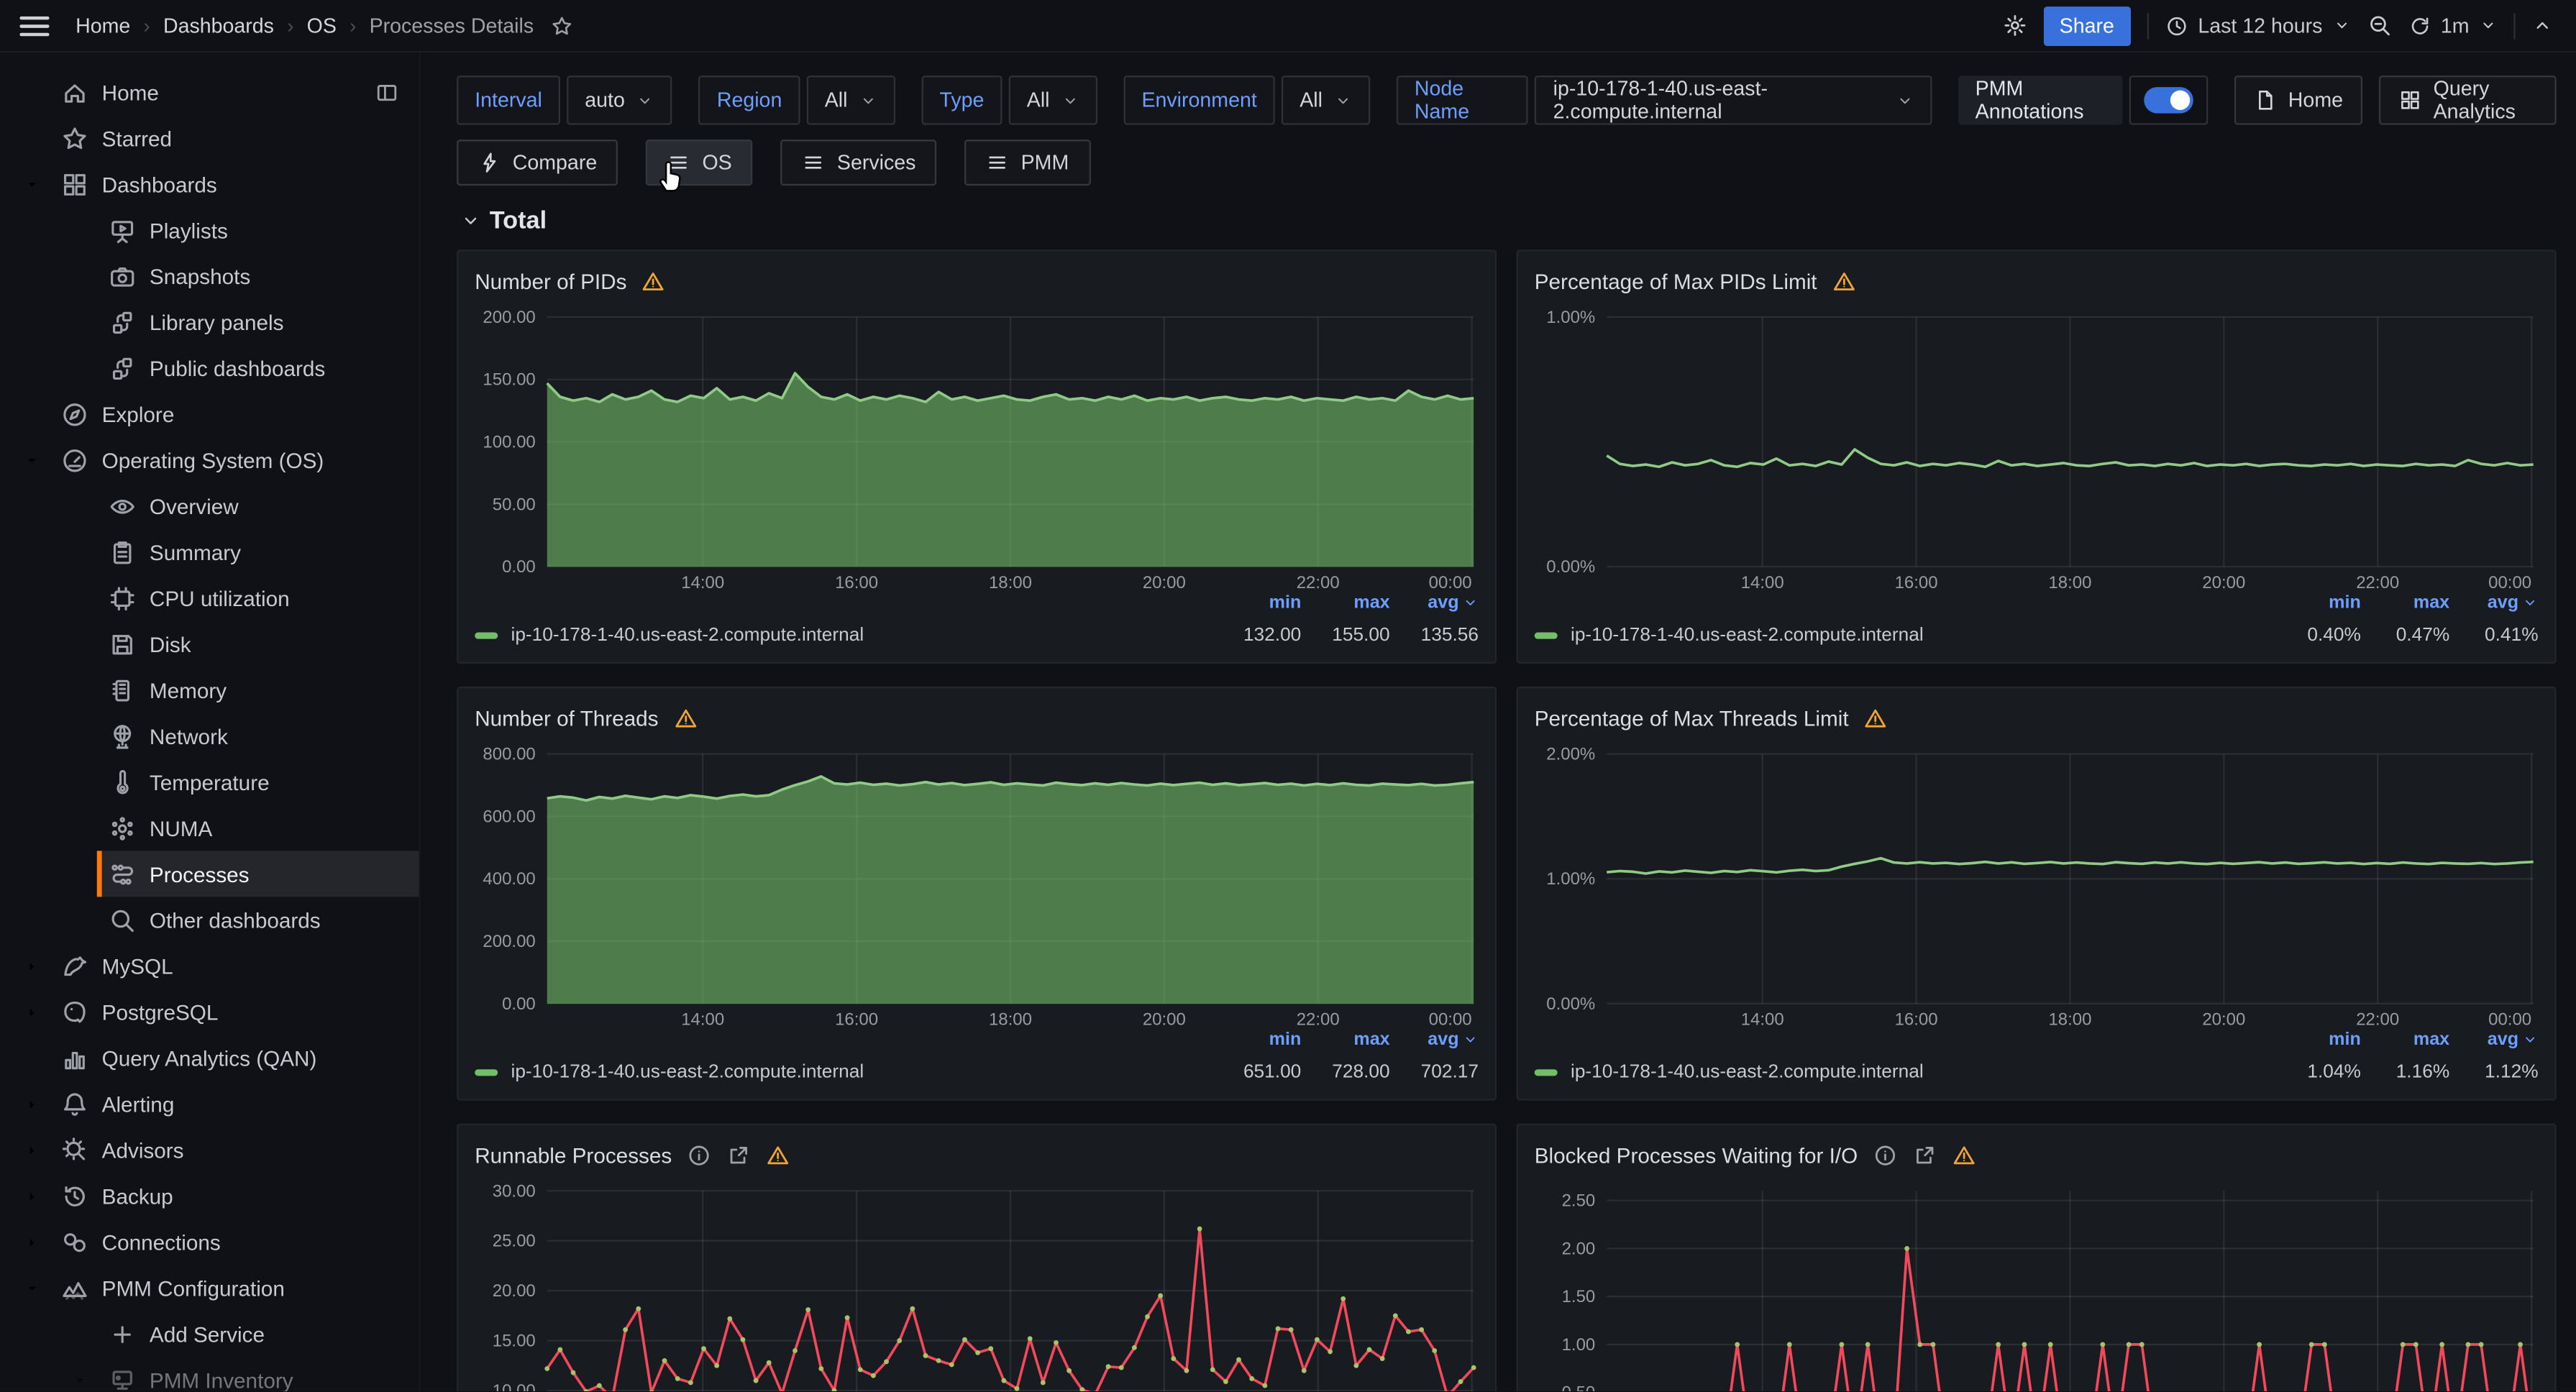 The height and width of the screenshot is (1392, 2576). What do you see at coordinates (1462, 100) in the screenshot?
I see `variable-label-node-name: Node Name` at bounding box center [1462, 100].